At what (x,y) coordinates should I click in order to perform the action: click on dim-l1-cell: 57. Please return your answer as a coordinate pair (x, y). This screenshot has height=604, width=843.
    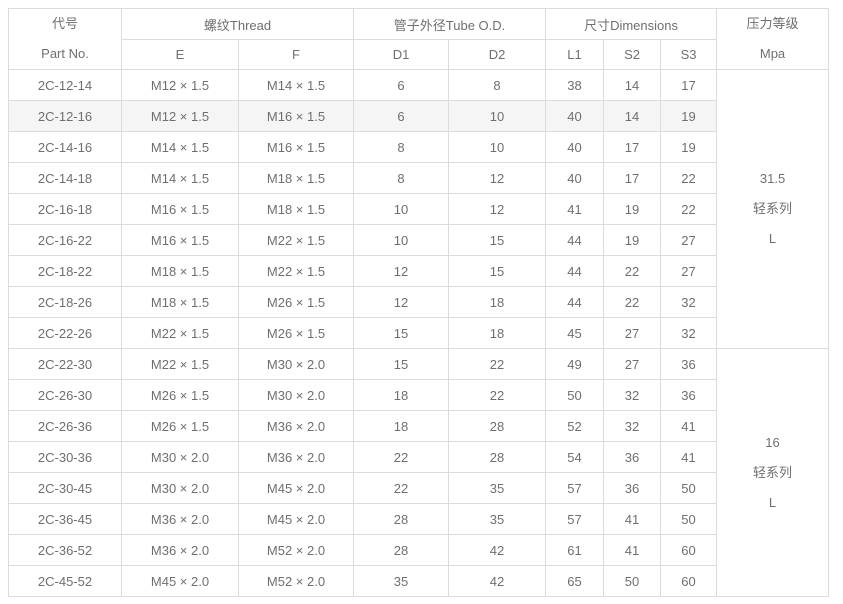
    Looking at the image, I should click on (575, 488).